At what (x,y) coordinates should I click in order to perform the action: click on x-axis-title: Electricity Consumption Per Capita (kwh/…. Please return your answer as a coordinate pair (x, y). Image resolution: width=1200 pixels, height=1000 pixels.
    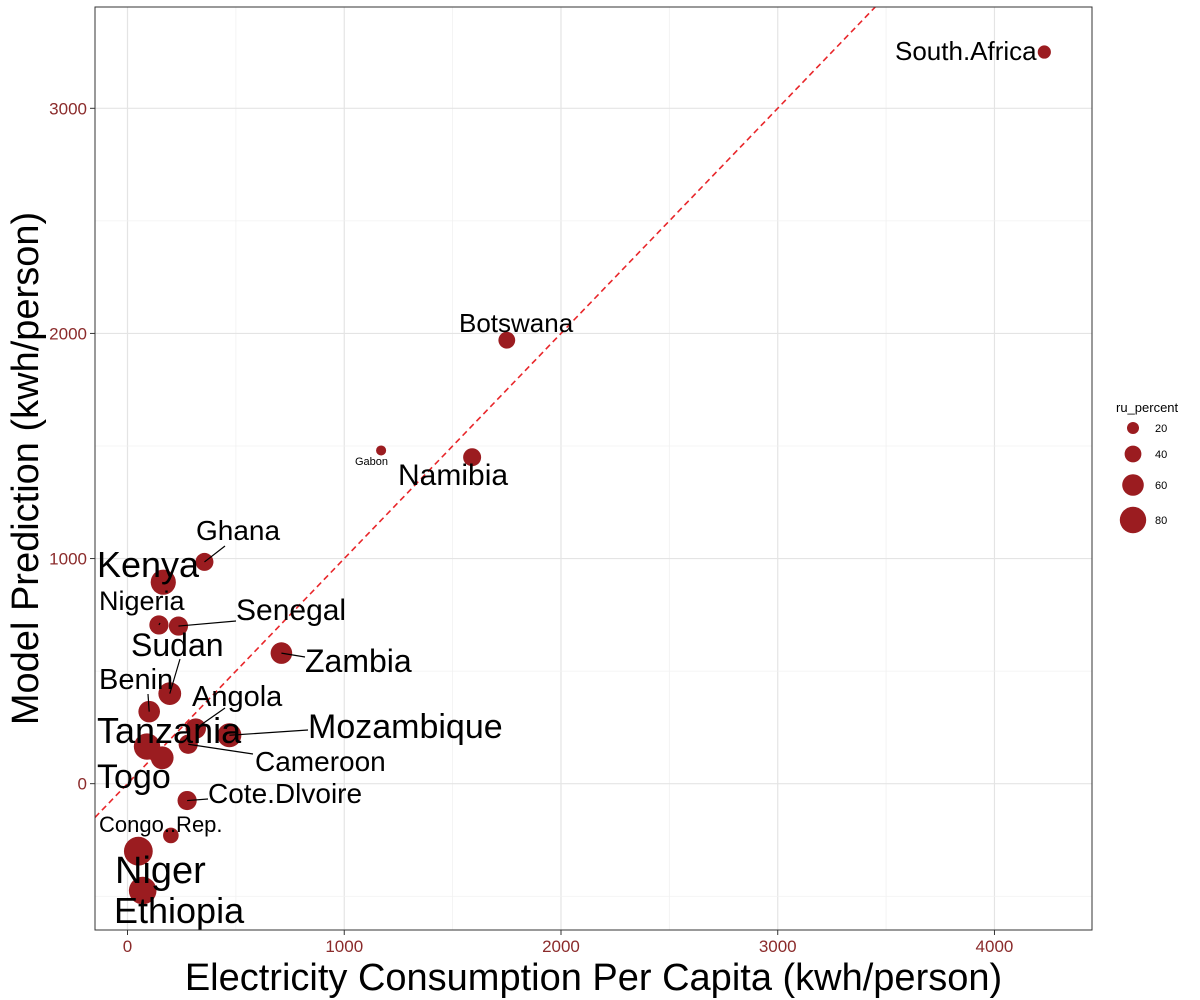
    Looking at the image, I should click on (593, 978).